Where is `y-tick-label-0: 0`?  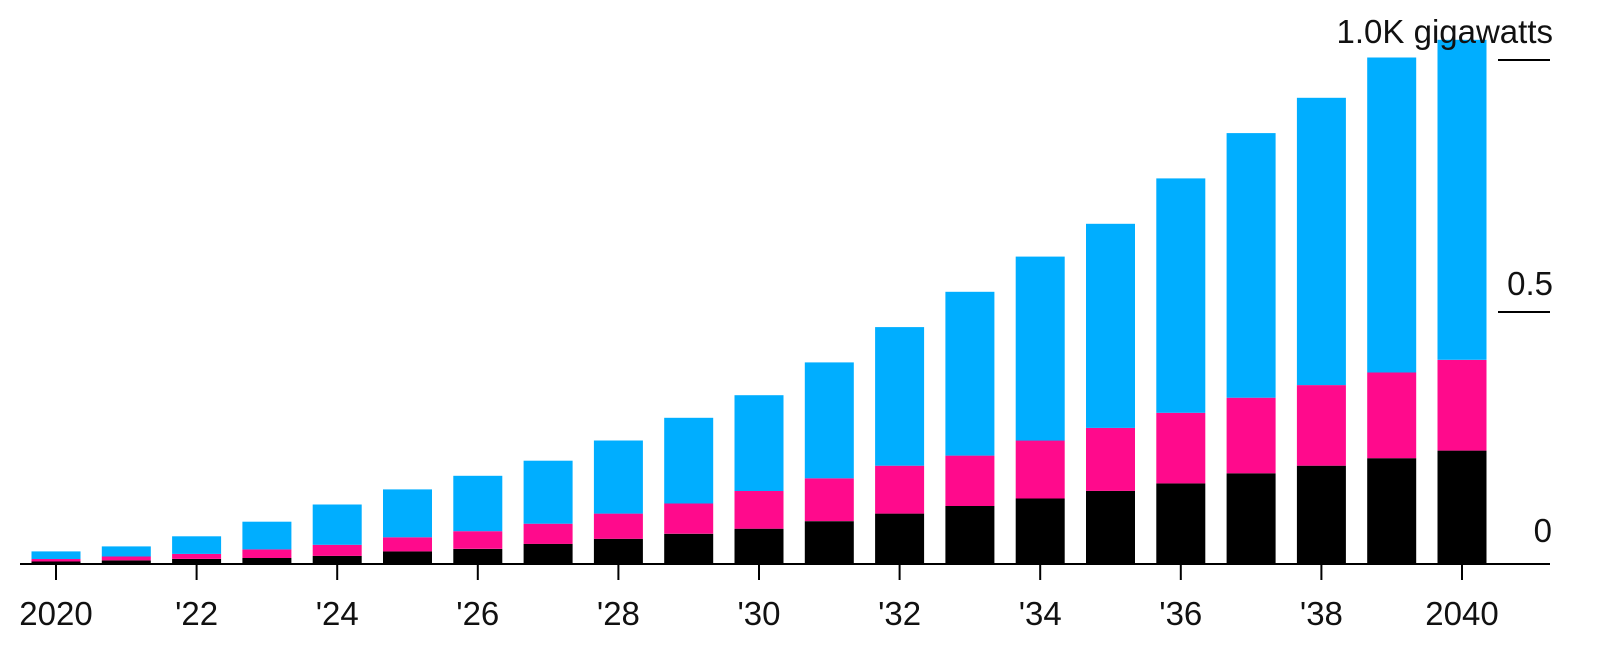 y-tick-label-0: 0 is located at coordinates (1543, 530).